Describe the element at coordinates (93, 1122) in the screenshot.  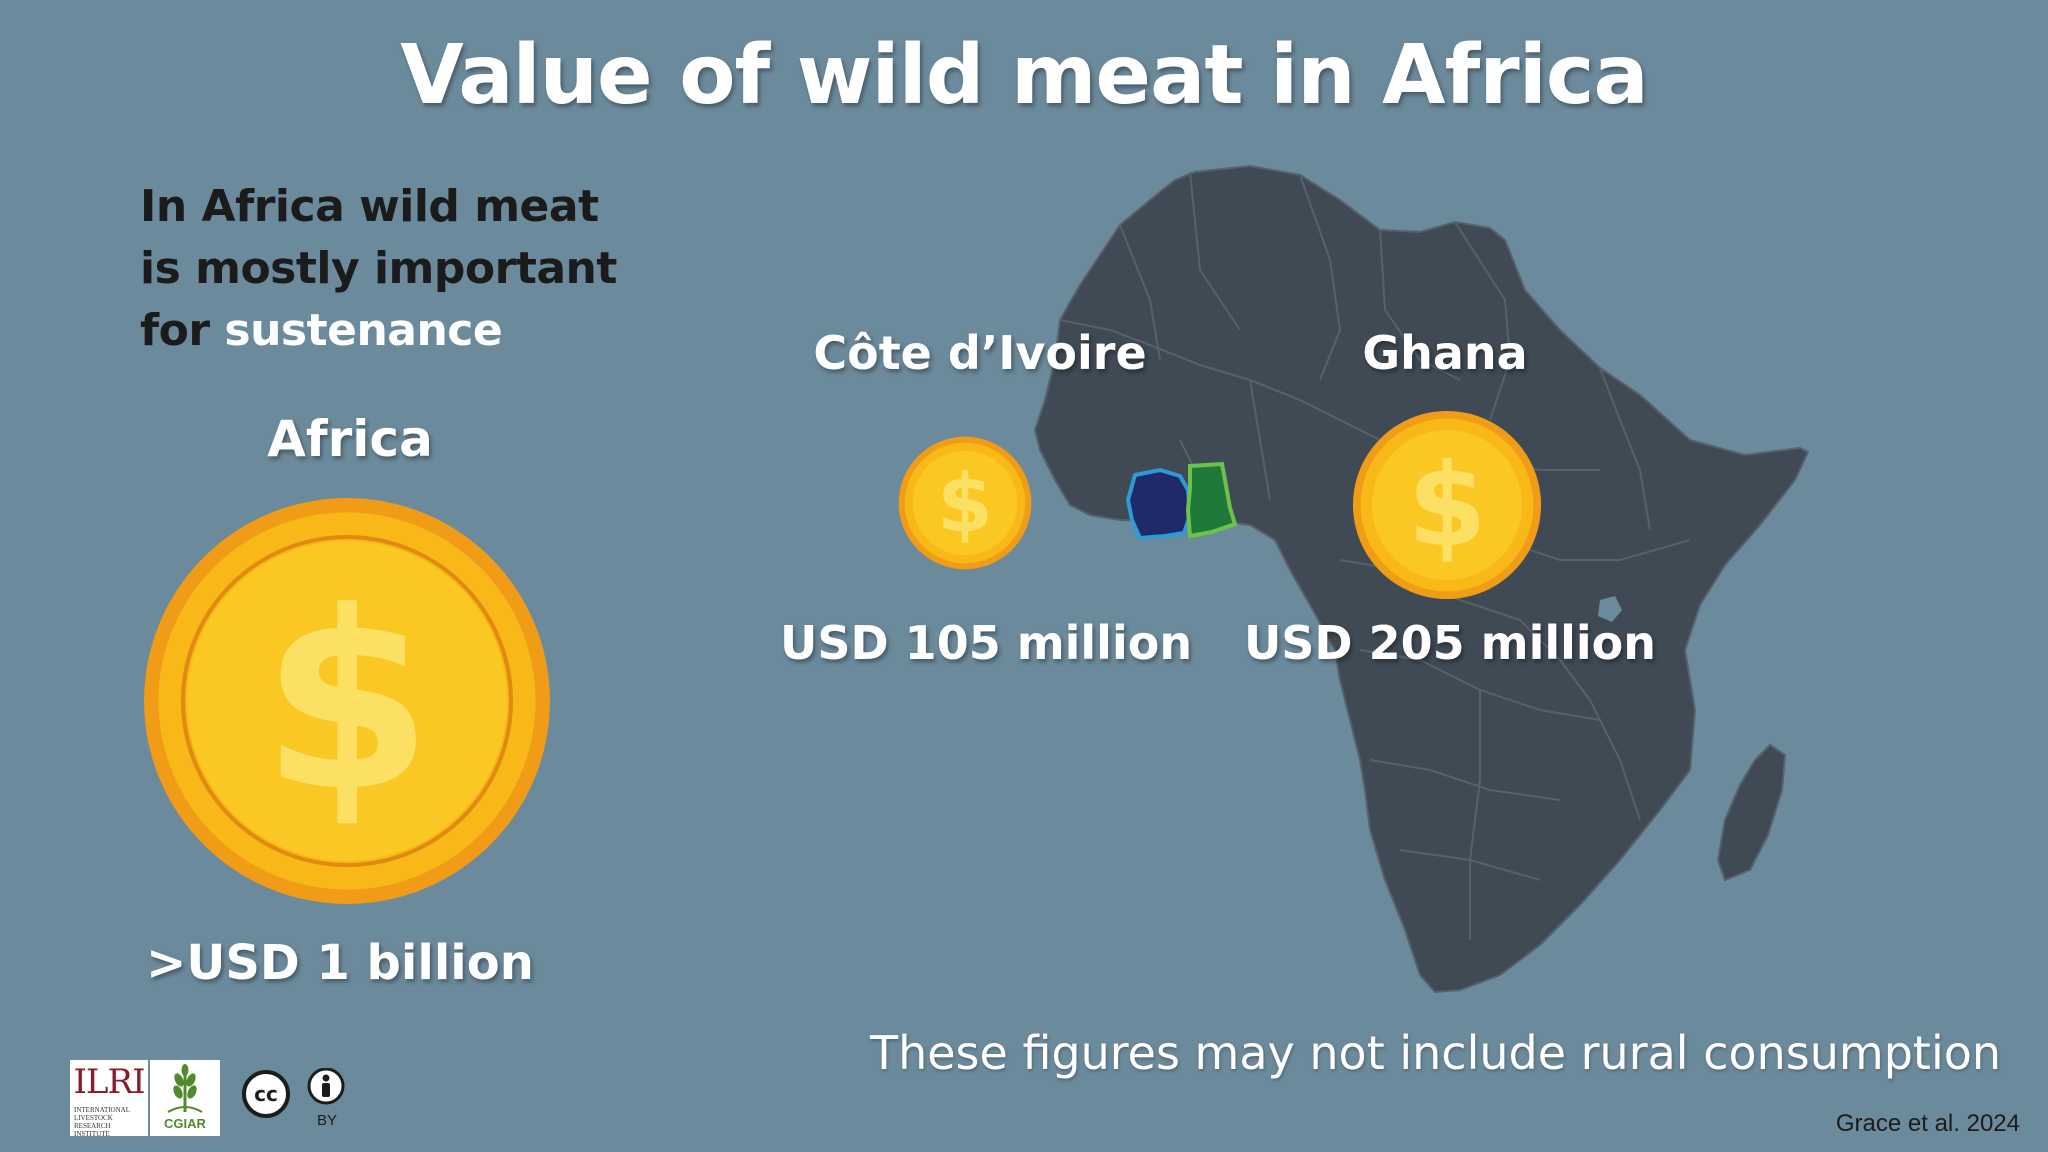
I see `ilri-name-line-2: LIVESTOCK RESEARCH` at that location.